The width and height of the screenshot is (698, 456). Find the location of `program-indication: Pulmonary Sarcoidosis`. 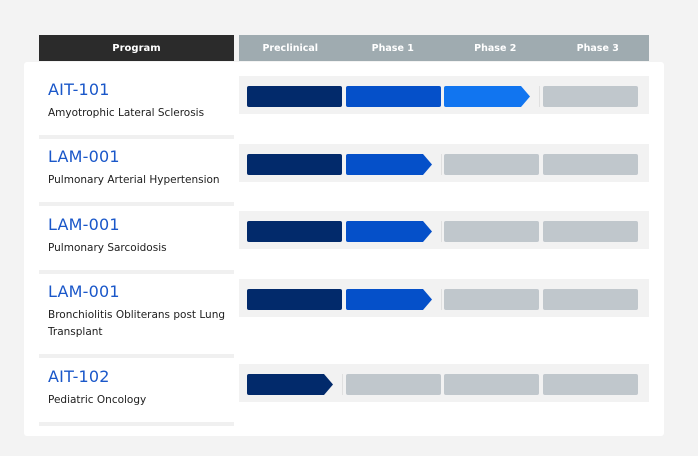

program-indication: Pulmonary Sarcoidosis is located at coordinates (107, 248).